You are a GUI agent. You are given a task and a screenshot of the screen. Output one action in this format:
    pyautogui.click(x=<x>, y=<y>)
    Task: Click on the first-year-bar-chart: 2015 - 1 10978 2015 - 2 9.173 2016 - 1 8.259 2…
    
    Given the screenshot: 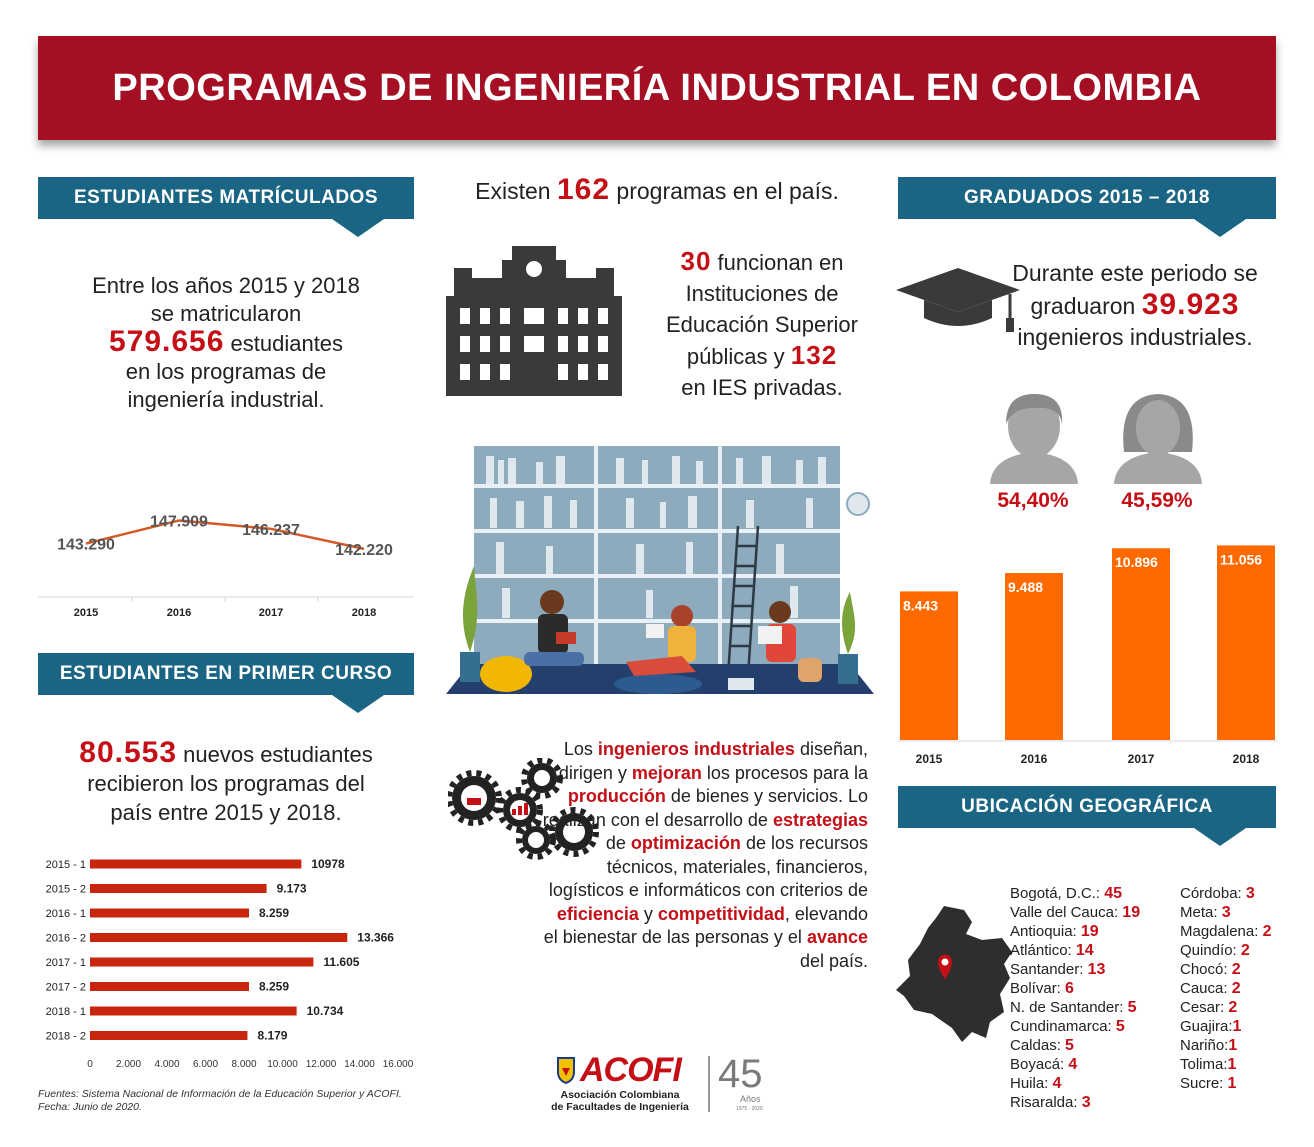 What is the action you would take?
    pyautogui.click(x=230, y=963)
    